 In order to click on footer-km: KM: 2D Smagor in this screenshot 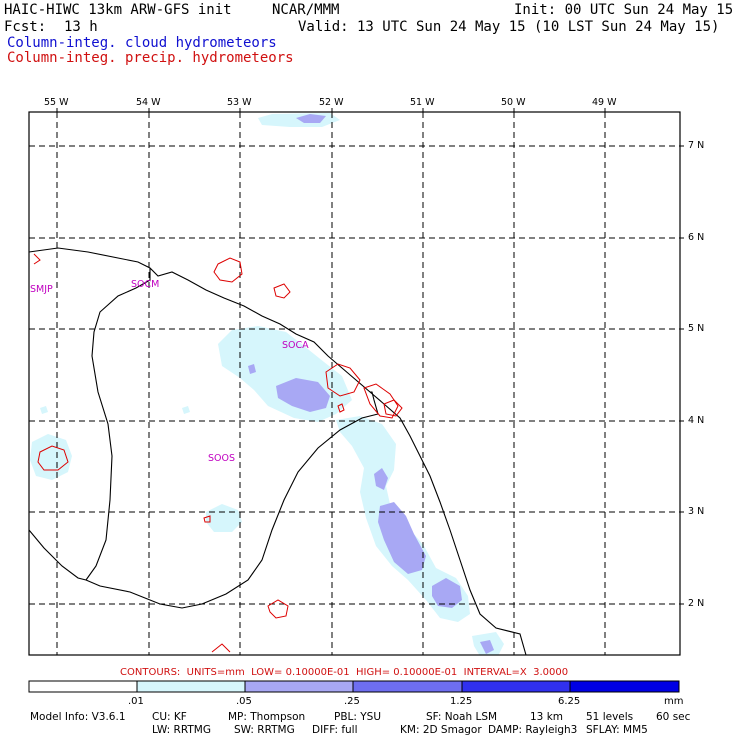, I will do `click(441, 730)`.